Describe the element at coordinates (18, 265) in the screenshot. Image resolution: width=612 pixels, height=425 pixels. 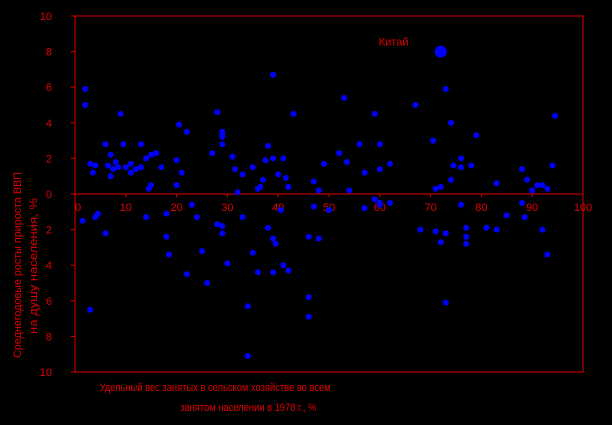
I see `y-axis-title-line-1: Среднегодовые росты прироста ВВП` at that location.